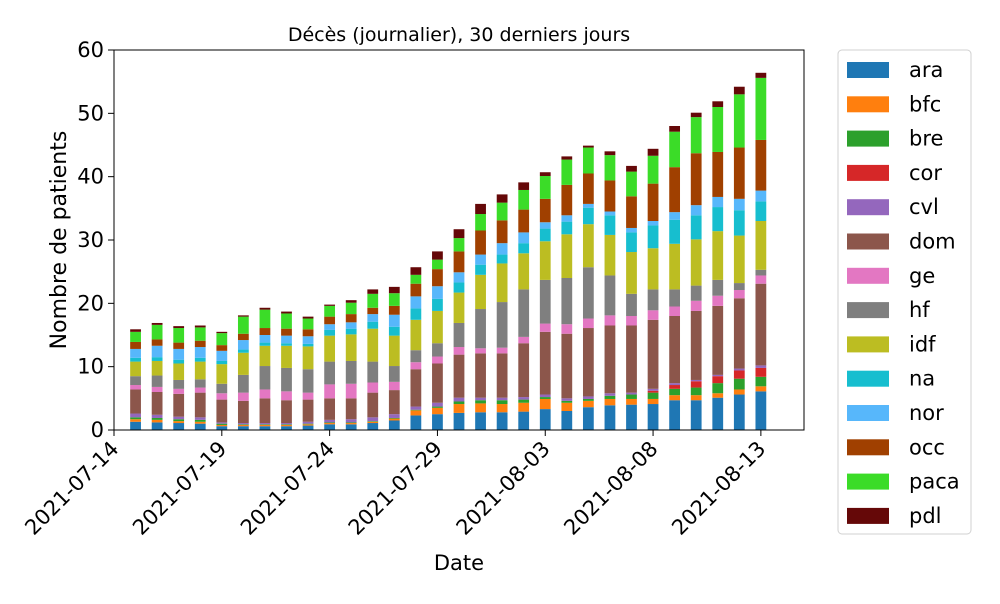 This screenshot has width=1000, height=604. I want to click on x-tick-label: 2021-07-29, so click(395, 488).